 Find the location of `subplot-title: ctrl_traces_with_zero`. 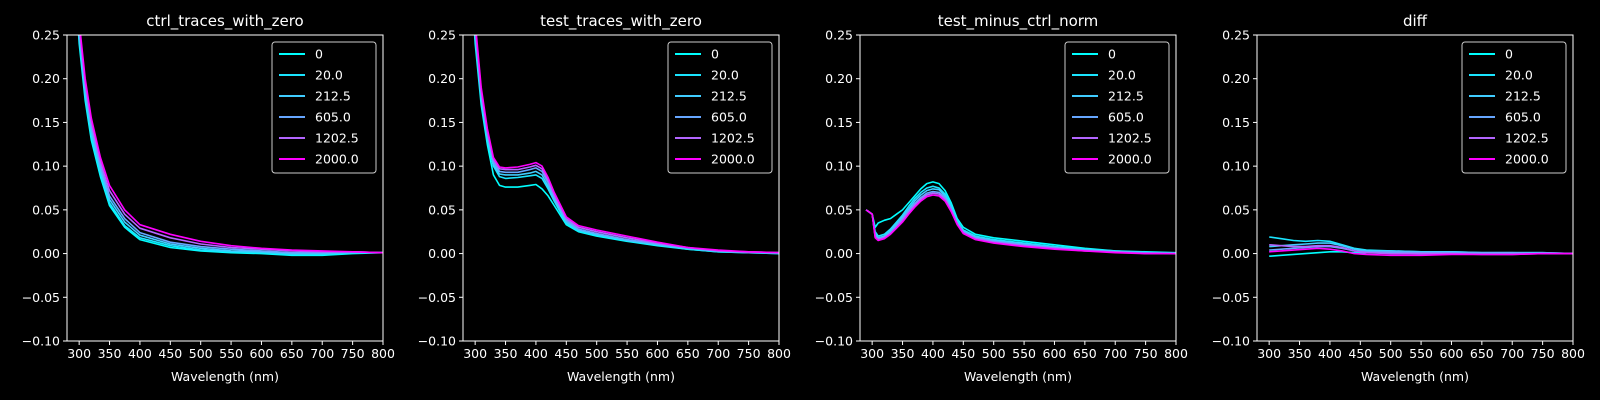

subplot-title: ctrl_traces_with_zero is located at coordinates (224, 21).